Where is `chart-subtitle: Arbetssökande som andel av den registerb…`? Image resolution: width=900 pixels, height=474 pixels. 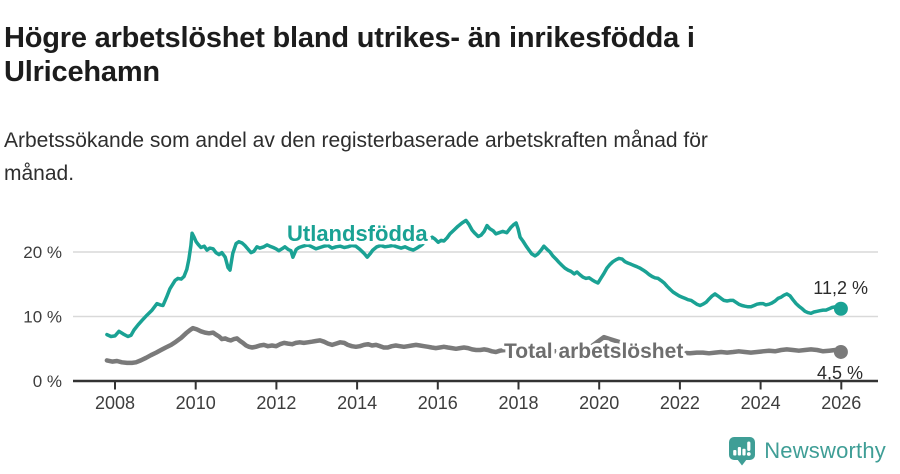
chart-subtitle: Arbetssökande som andel av den registerb… is located at coordinates (356, 157).